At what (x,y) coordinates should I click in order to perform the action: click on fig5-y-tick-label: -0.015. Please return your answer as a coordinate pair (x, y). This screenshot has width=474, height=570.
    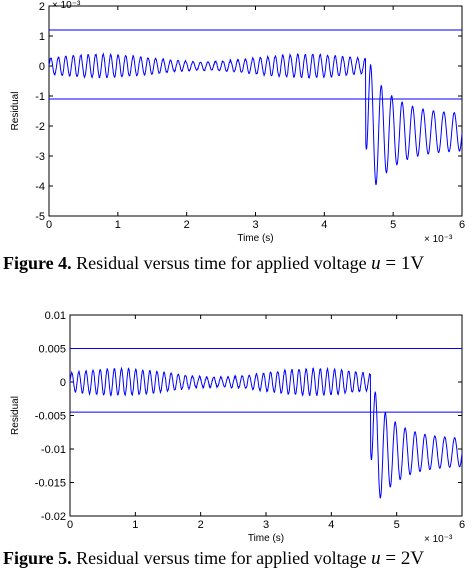
    Looking at the image, I should click on (50, 484).